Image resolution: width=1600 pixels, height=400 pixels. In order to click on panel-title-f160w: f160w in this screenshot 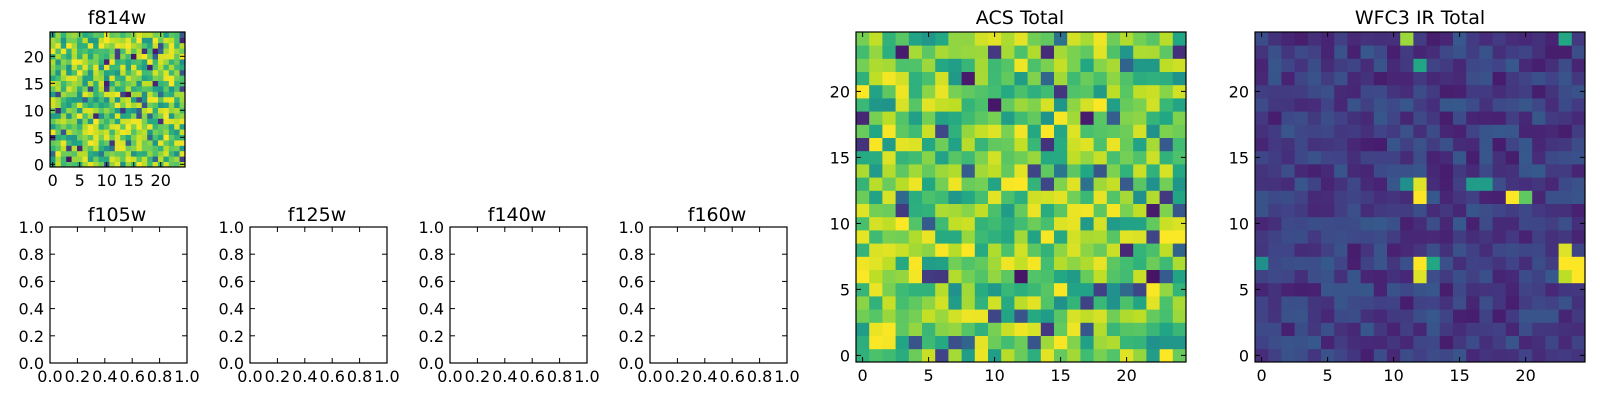, I will do `click(717, 215)`.